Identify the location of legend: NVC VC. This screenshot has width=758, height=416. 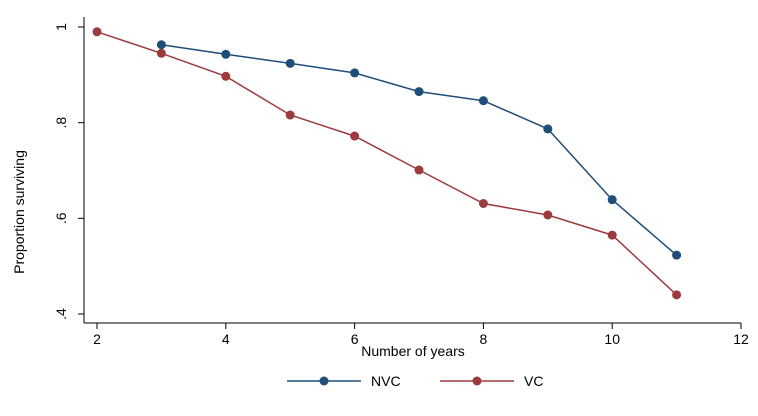
(415, 381).